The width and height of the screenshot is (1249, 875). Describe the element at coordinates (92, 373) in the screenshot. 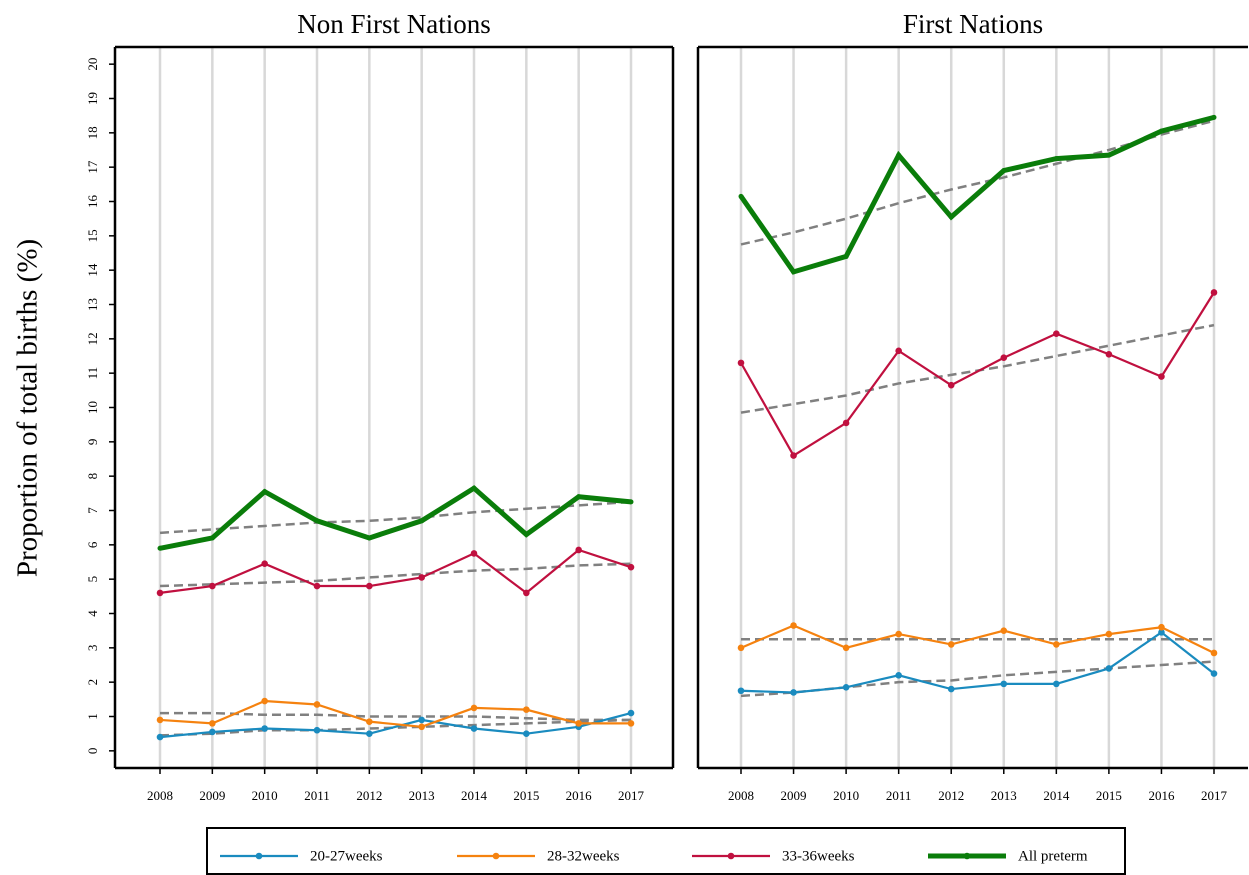

I see `y-tick-label: 11` at that location.